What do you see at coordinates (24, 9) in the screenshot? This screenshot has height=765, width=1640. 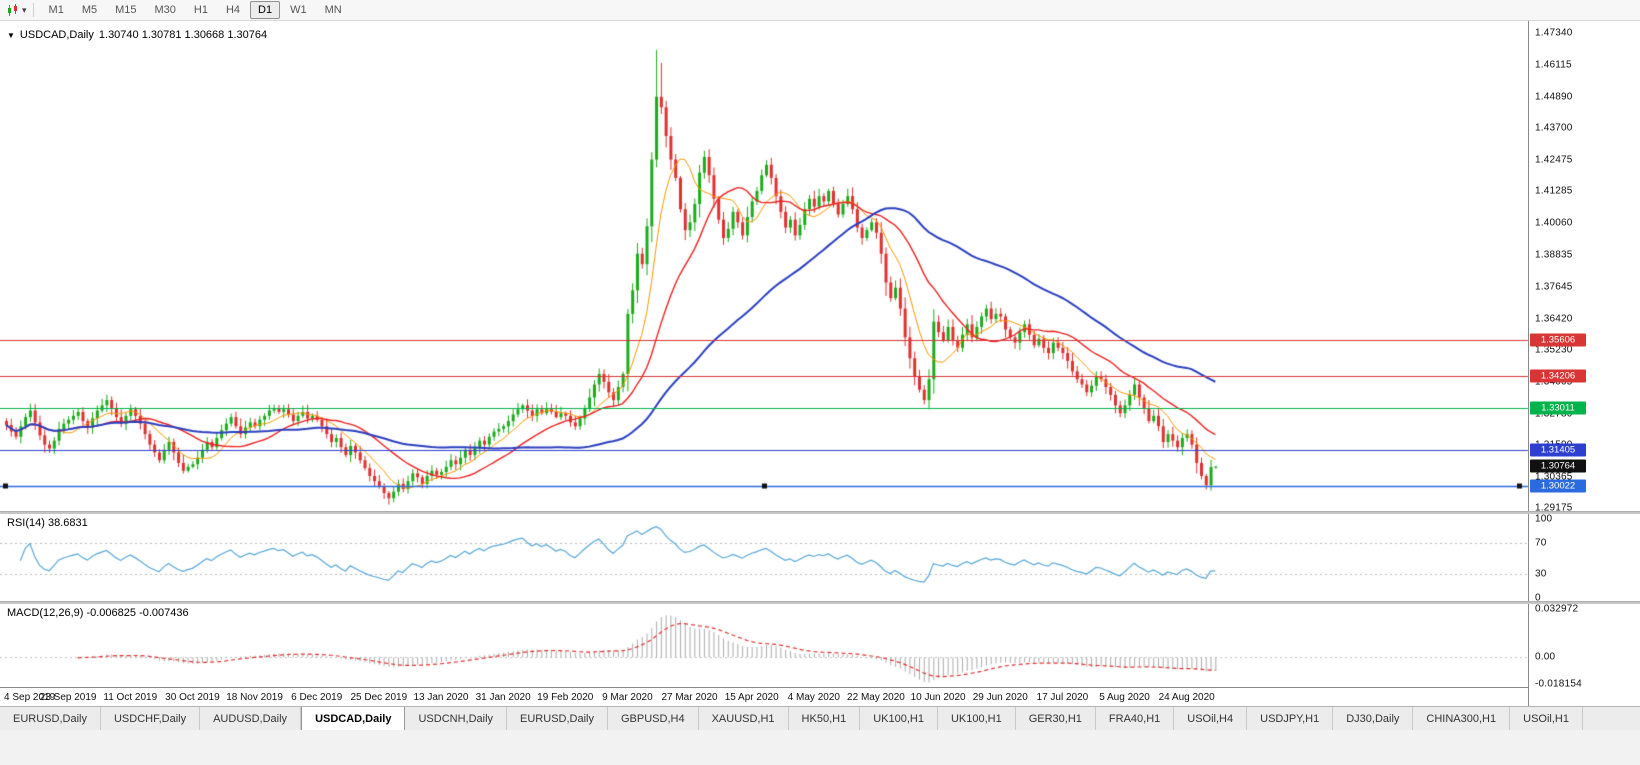 I see `chevron-down-icon: ▾` at bounding box center [24, 9].